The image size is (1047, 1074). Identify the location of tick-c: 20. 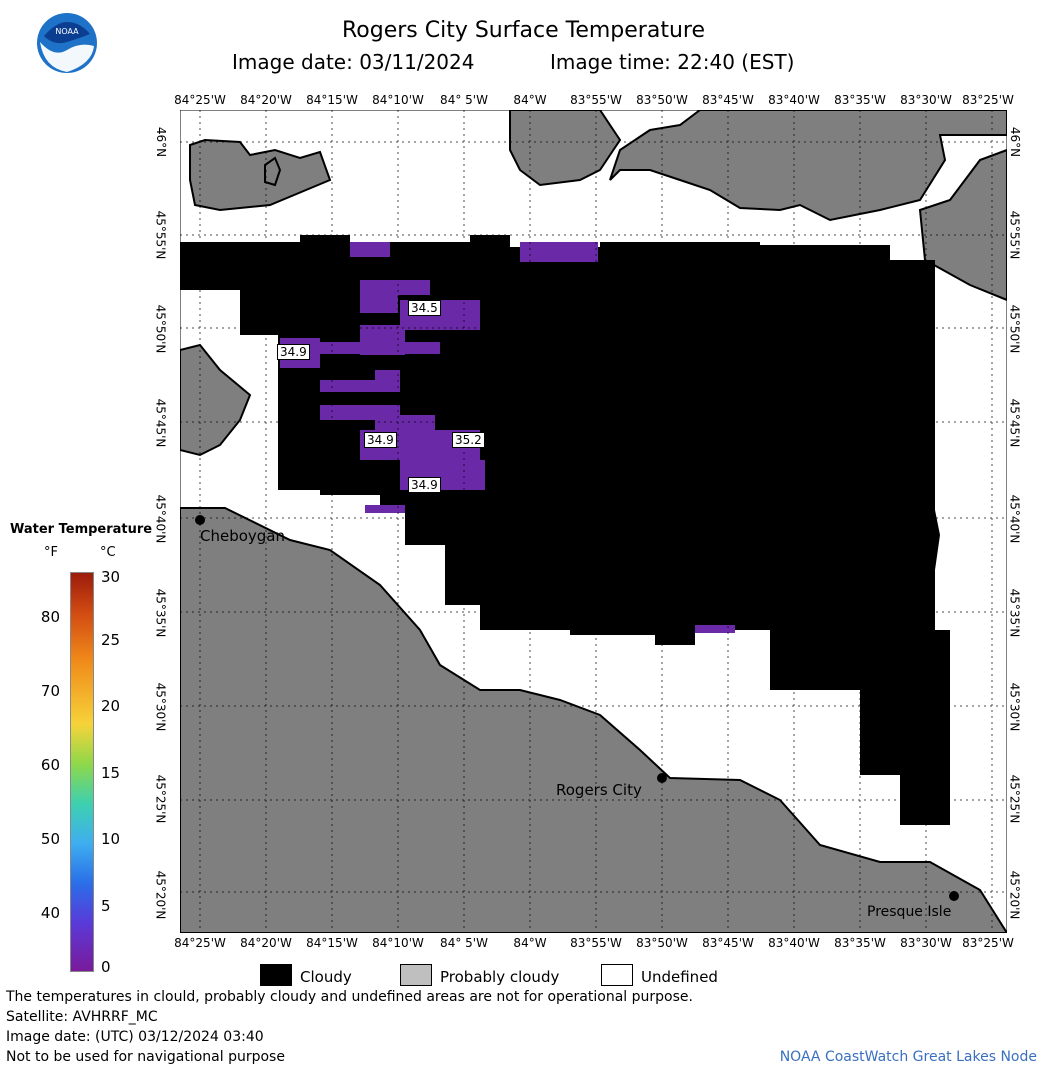
(111, 706).